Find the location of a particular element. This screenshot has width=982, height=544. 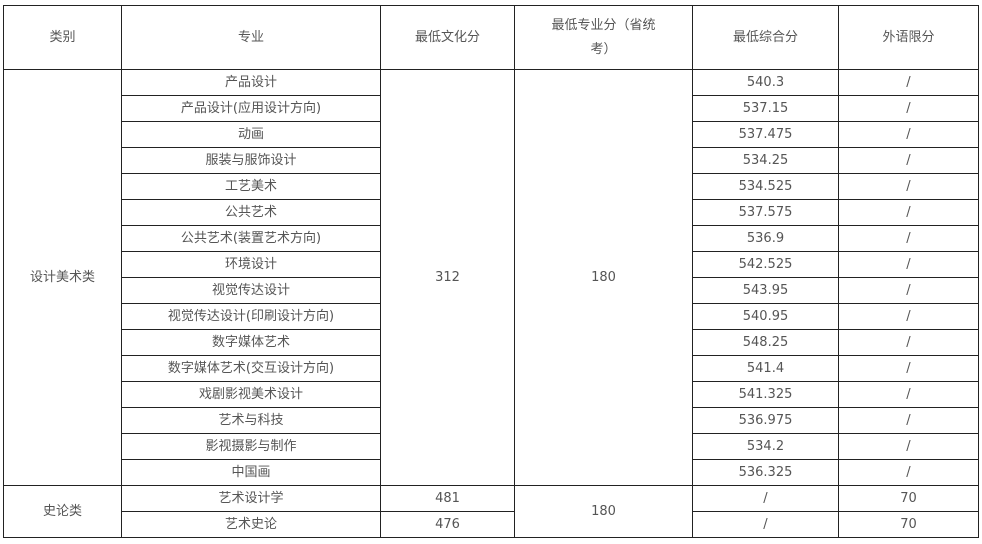

table-row: 服装与服饰设计 534.25/ is located at coordinates (491, 160).